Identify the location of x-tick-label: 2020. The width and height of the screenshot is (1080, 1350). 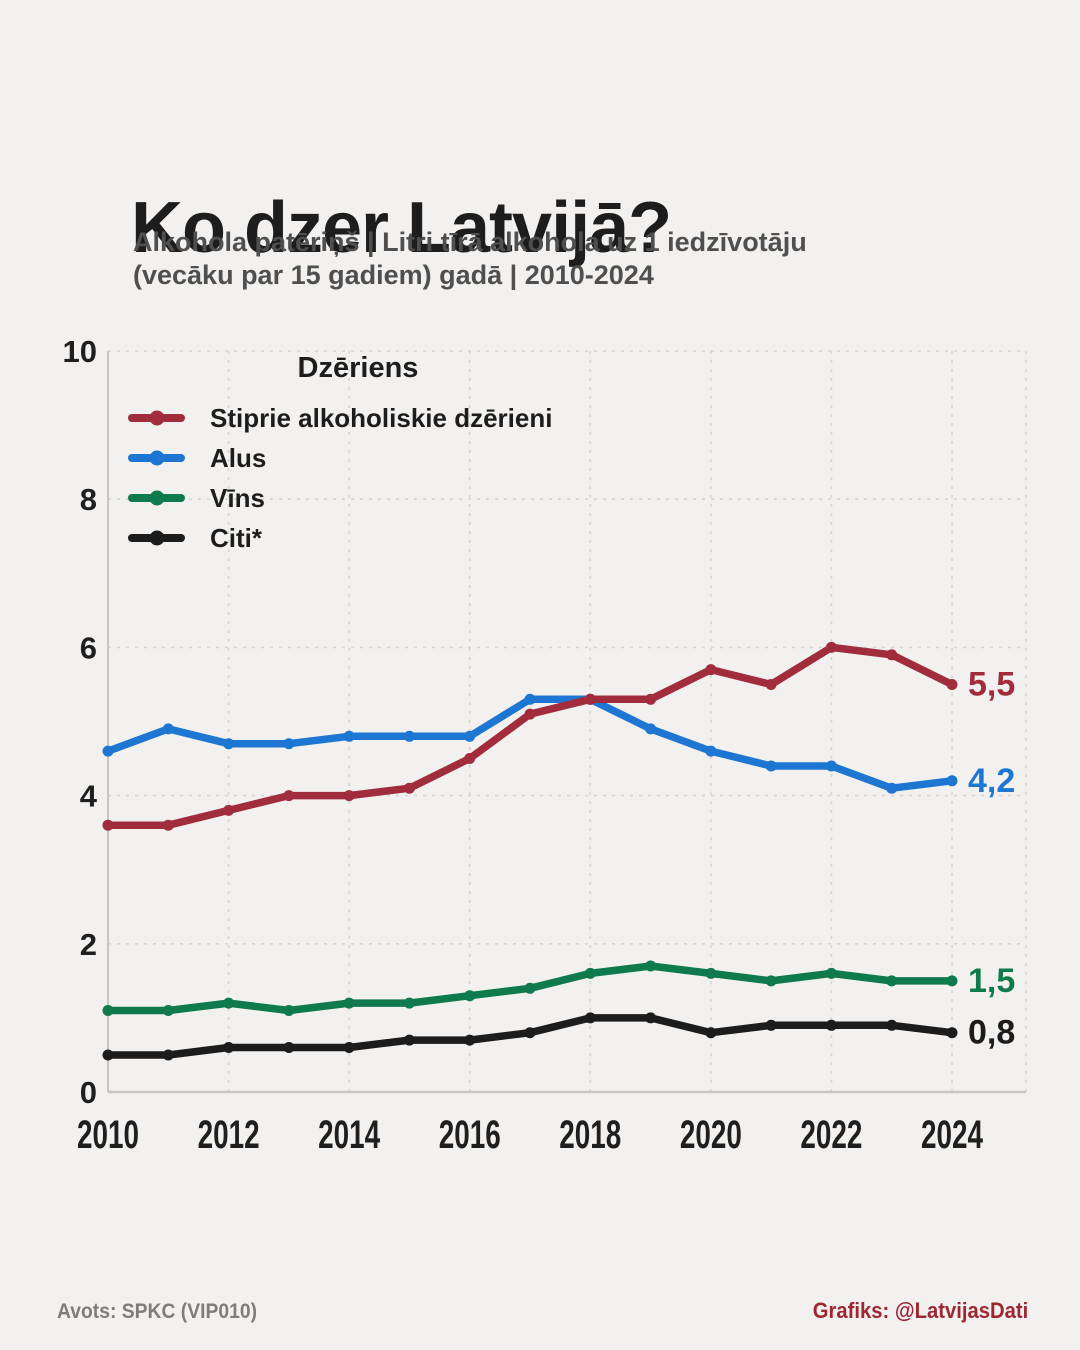
(711, 1135).